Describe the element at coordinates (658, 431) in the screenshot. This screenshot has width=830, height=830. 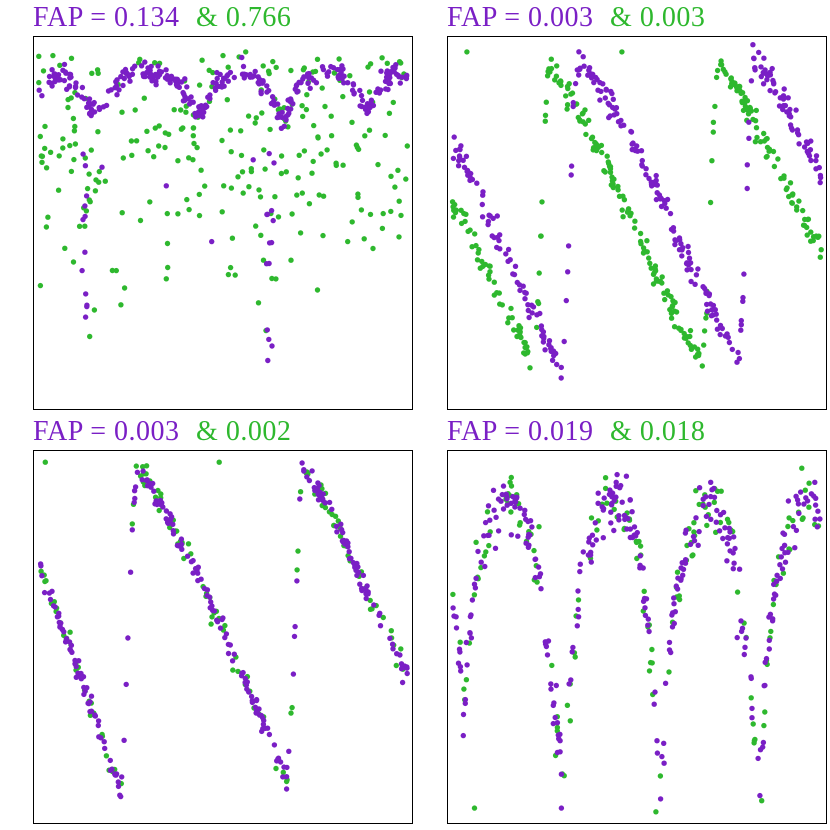
I see `title-fap-green: & 0.018` at that location.